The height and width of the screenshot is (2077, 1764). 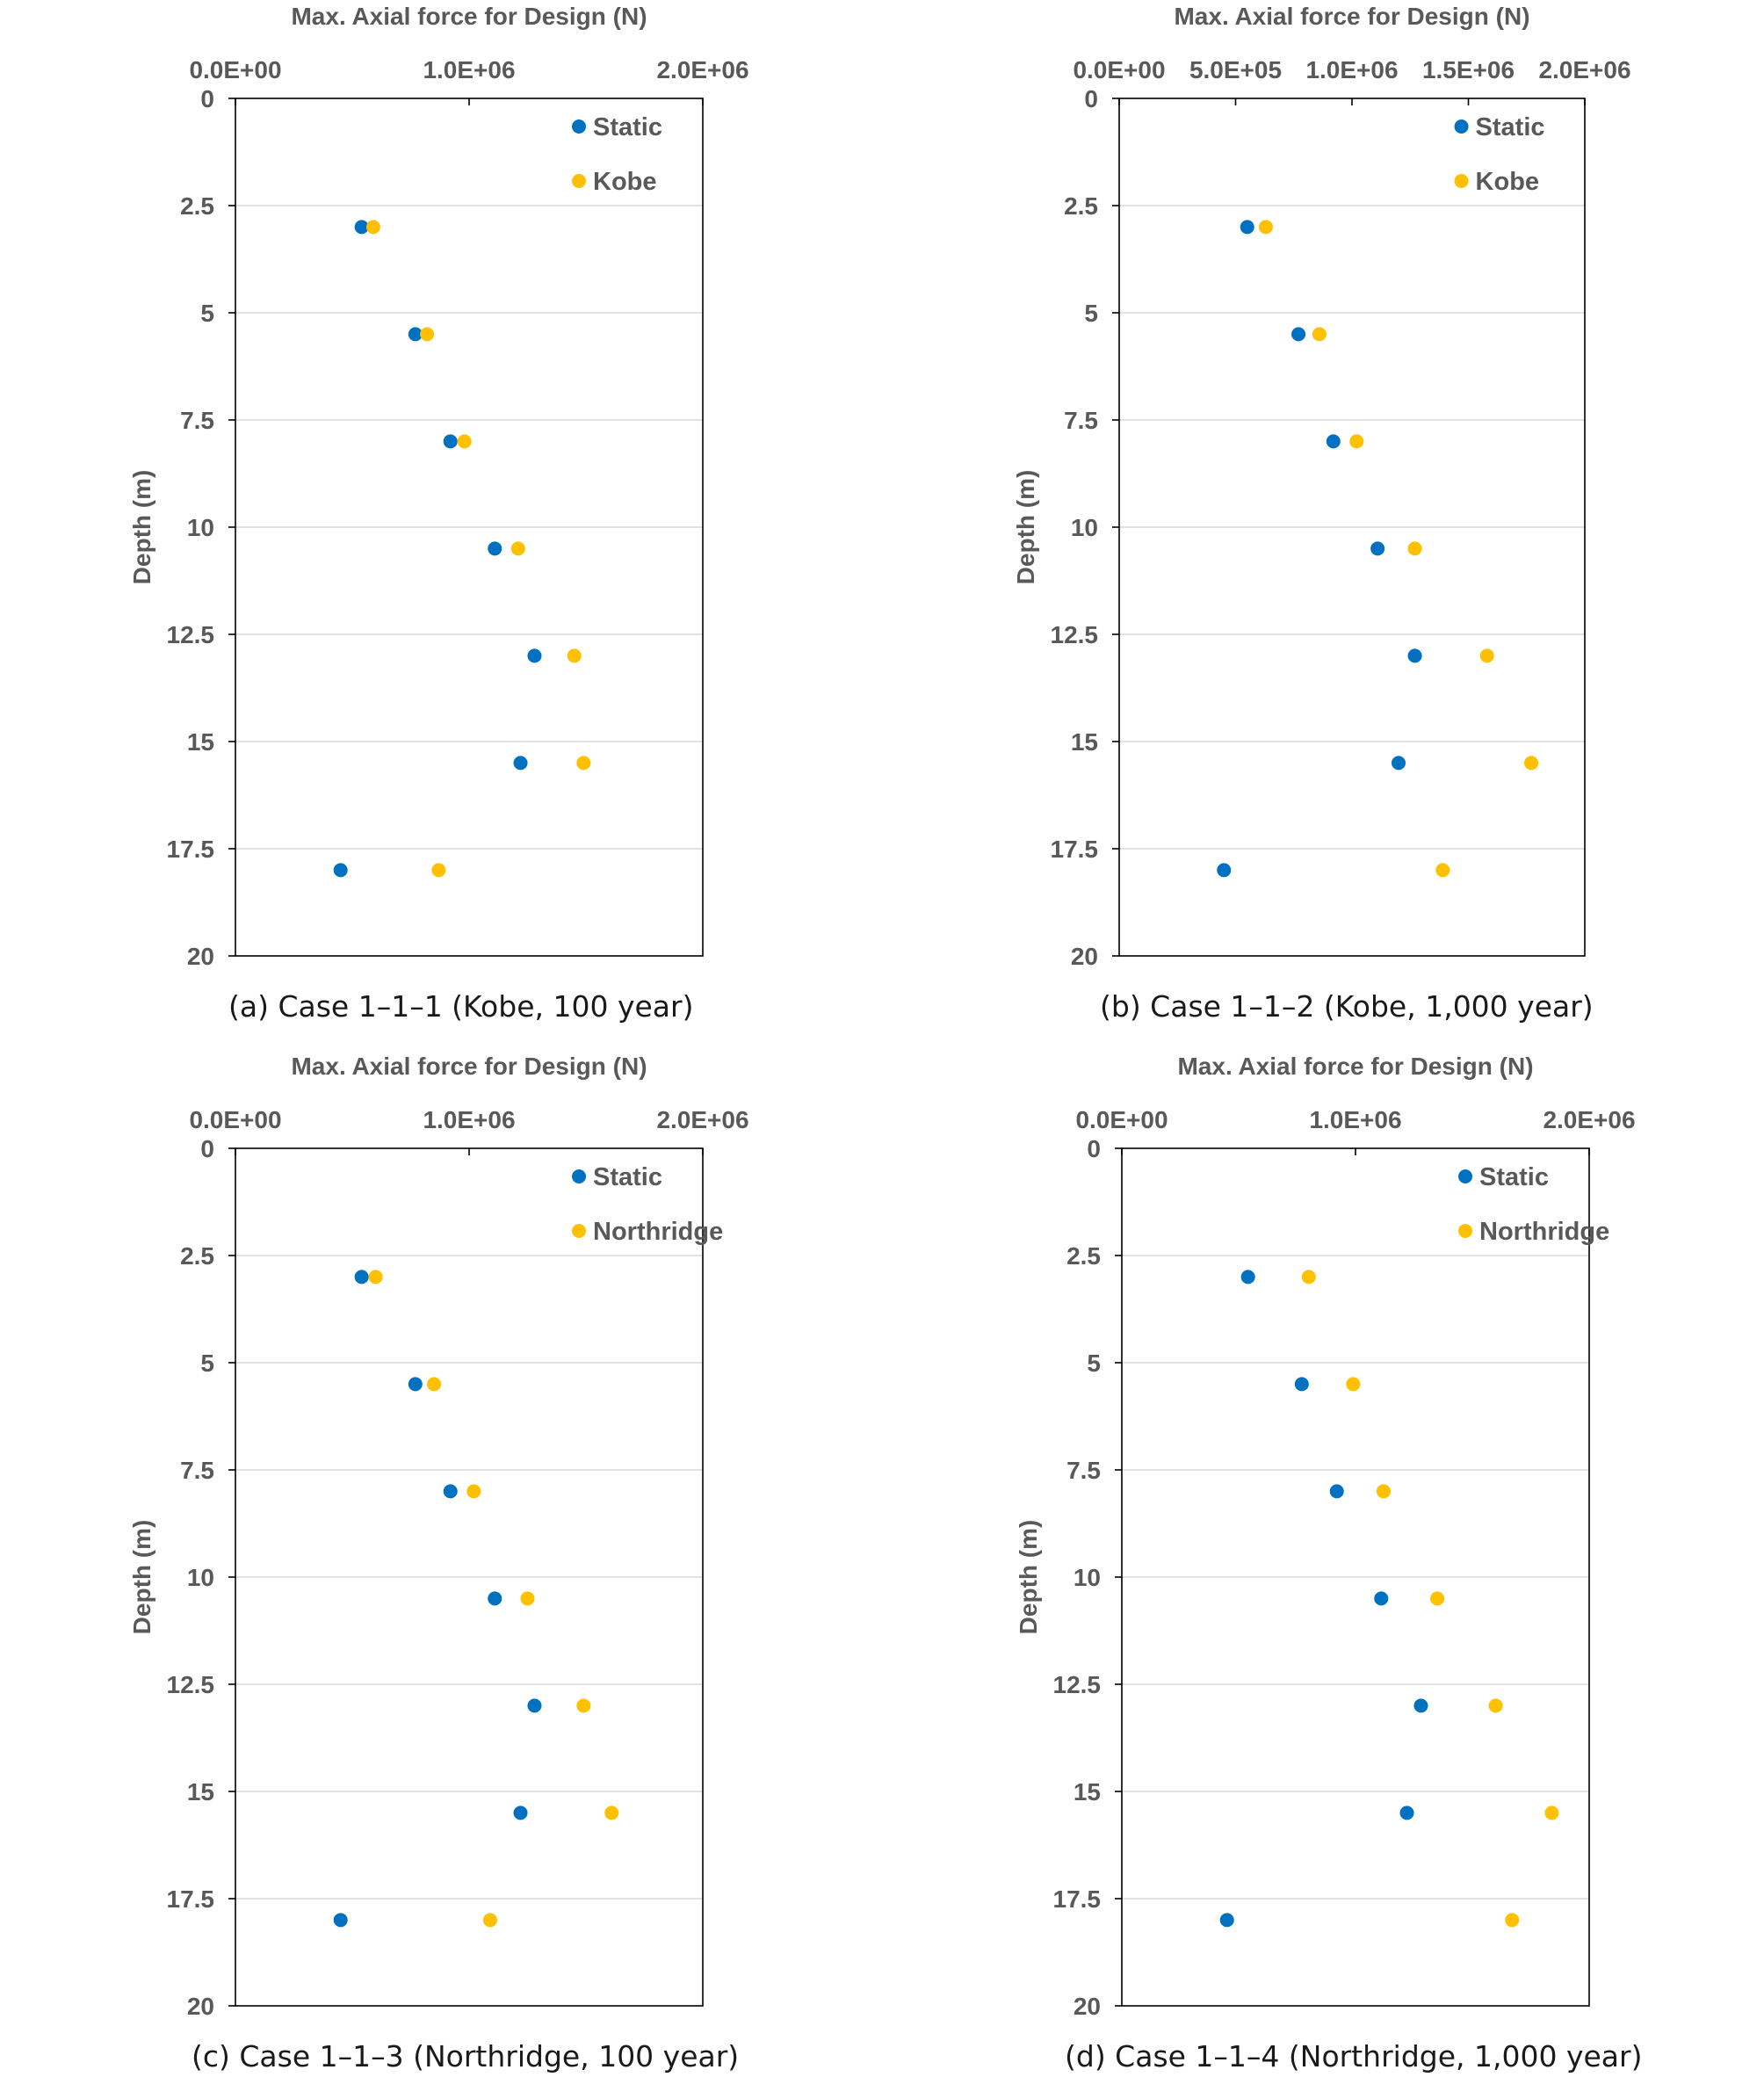 I want to click on panel-caption: (c) Case 1–1–3 (Northridge, 100 year), so click(x=465, y=2056).